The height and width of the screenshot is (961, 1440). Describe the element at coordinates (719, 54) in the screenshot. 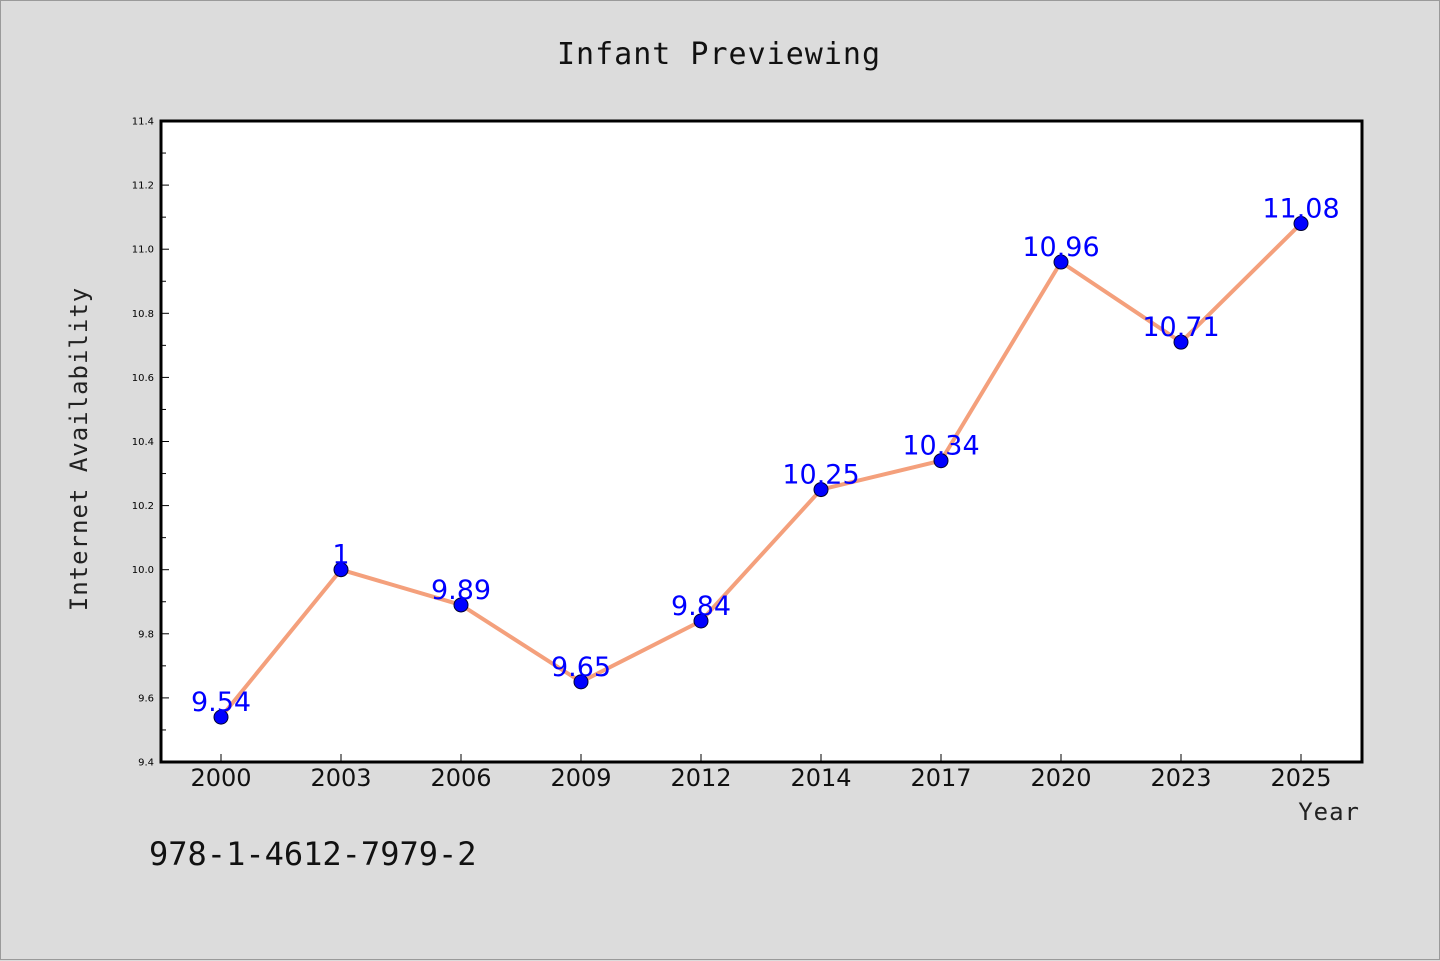

I see `chart-title: Infant Previewing` at that location.